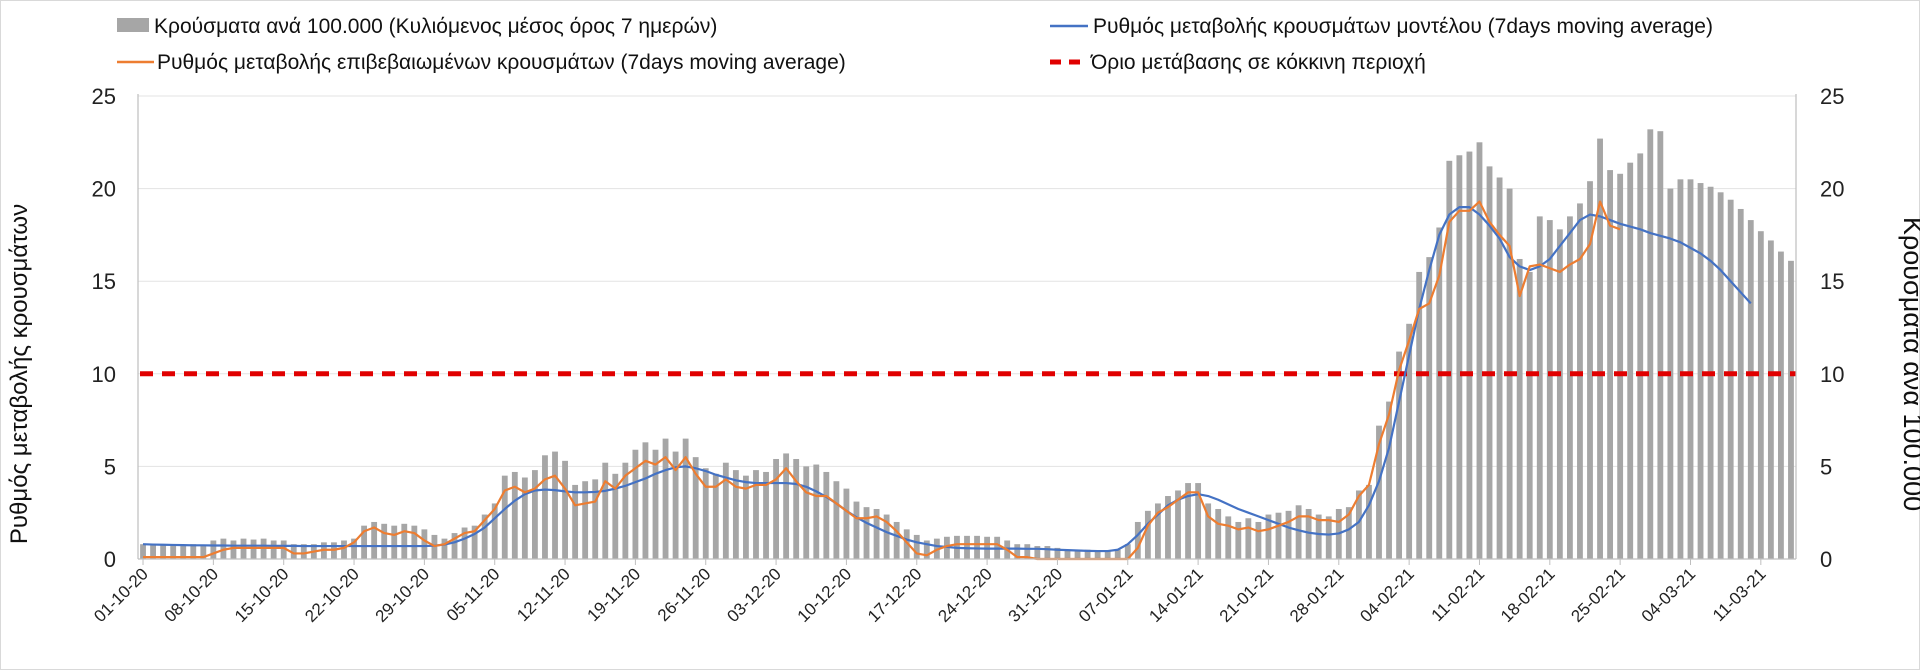 The image size is (1920, 670). I want to click on y-tick-left: 5, so click(110, 466).